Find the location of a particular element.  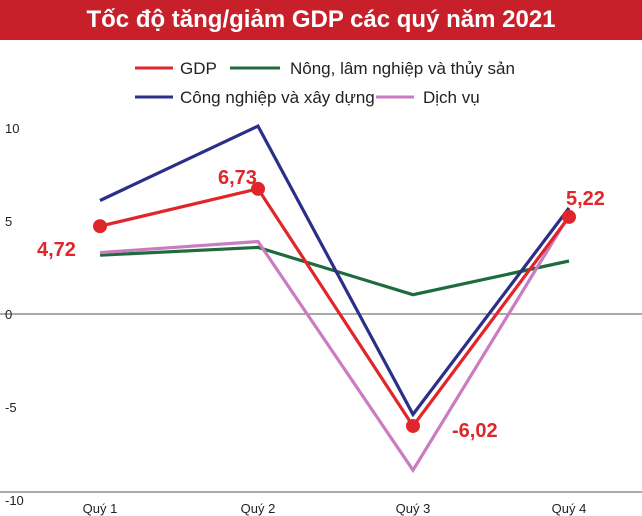

x-axis-ticks: Quý 1 Quý 2 Quý 3 Quý 4 is located at coordinates (335, 508).